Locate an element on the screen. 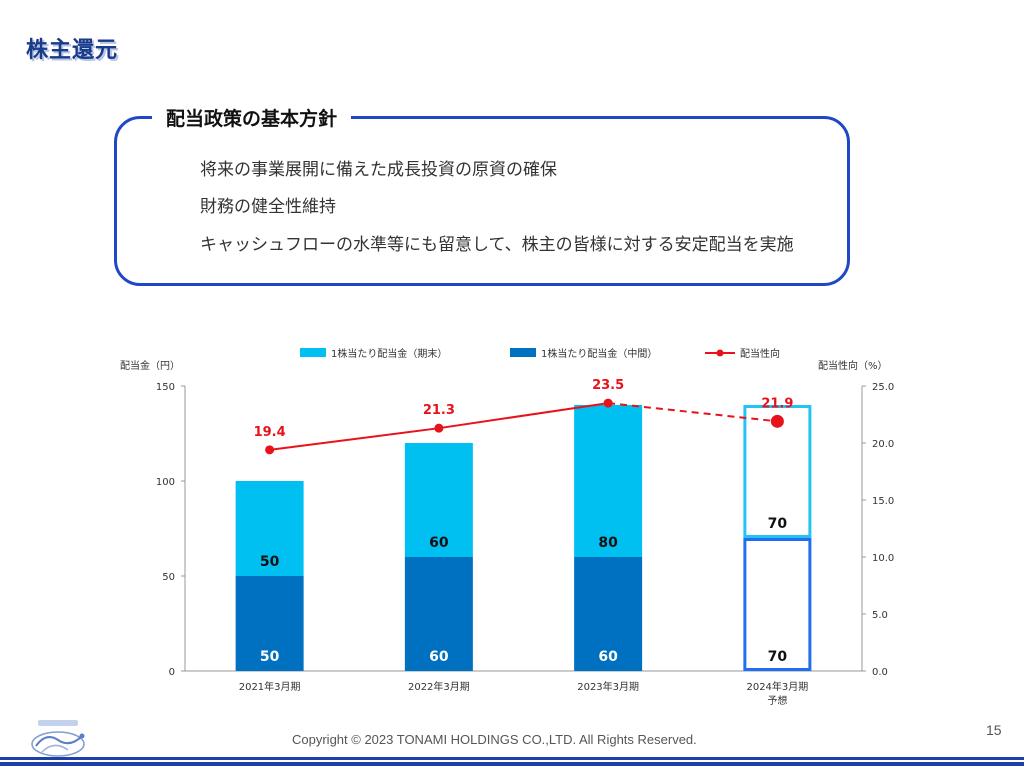 The image size is (1024, 766). policy-item-1: 将来の事業展開に備えた成長投資の原資の確保 is located at coordinates (378, 170).